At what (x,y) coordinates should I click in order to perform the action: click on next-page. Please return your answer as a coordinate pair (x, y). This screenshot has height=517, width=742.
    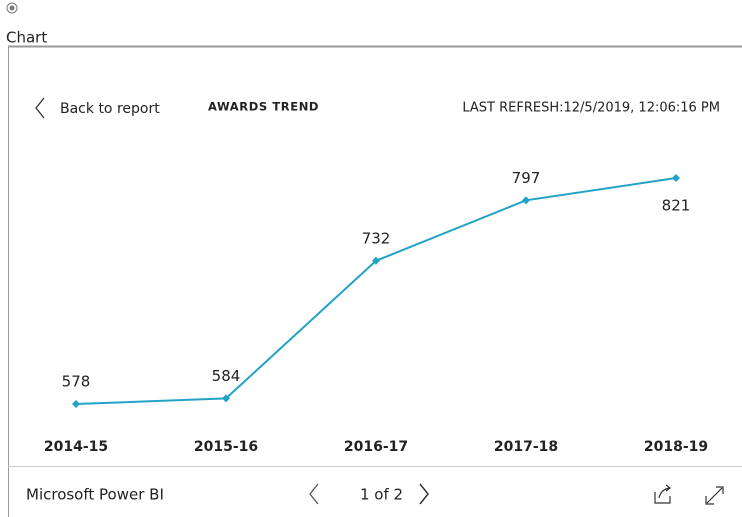
    Looking at the image, I should click on (424, 494).